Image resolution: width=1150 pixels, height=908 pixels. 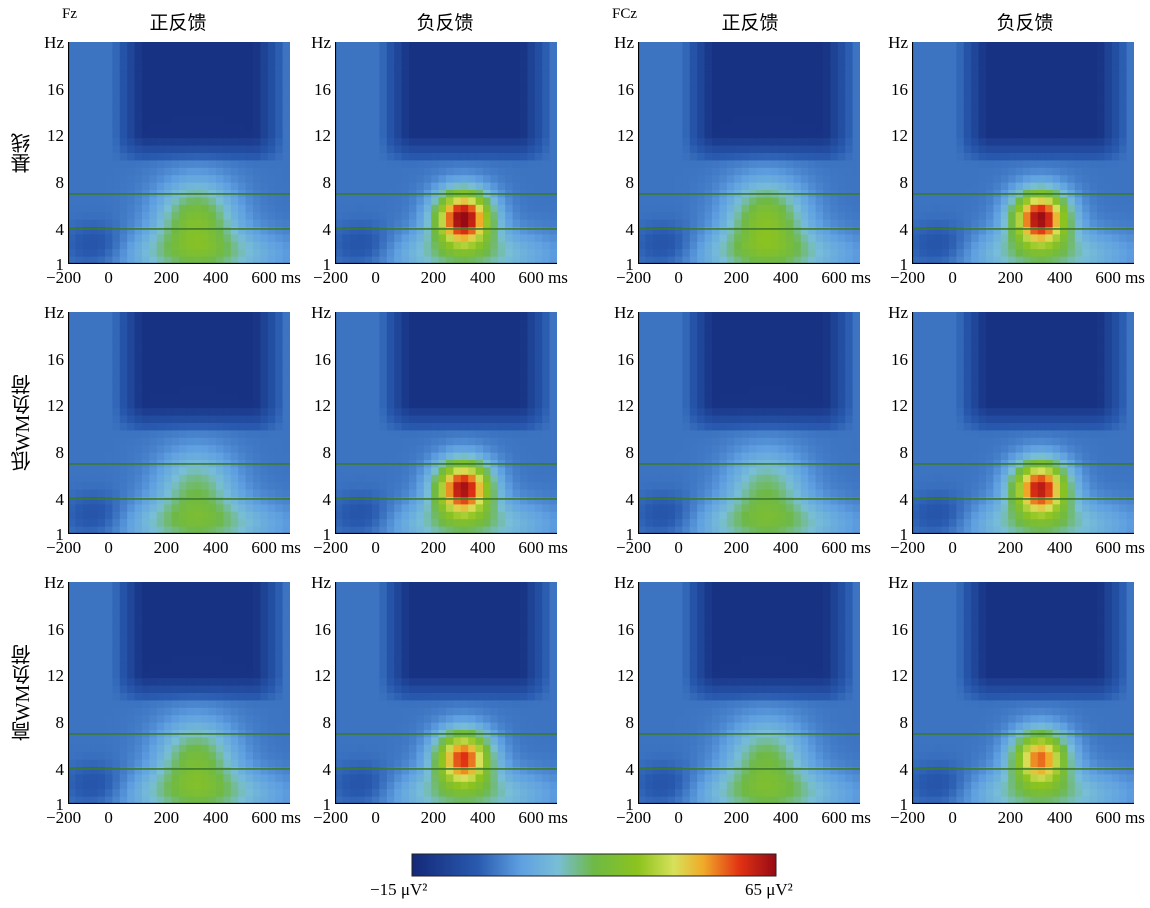 What do you see at coordinates (54, 312) in the screenshot?
I see `y-tick-label: Hz` at bounding box center [54, 312].